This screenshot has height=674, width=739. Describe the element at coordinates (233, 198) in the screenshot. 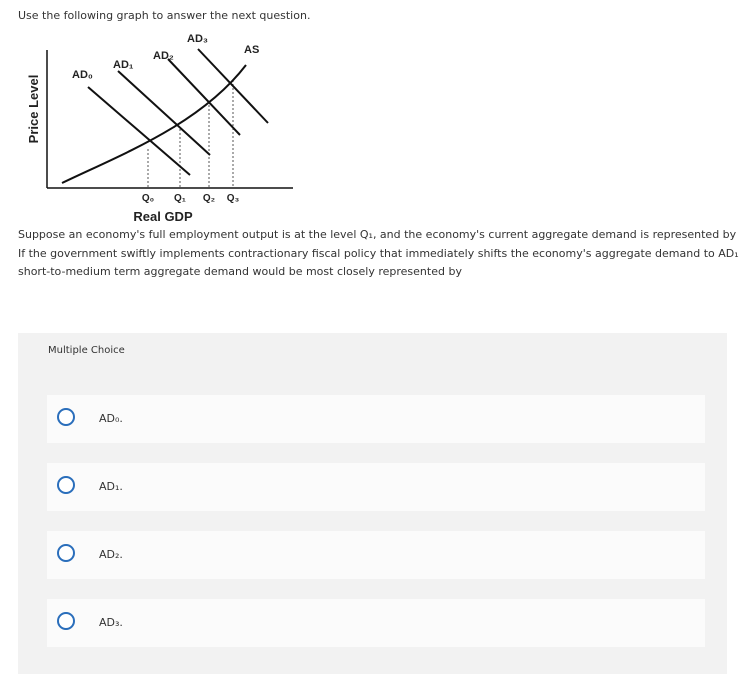

I see `quantity-label: Q₃` at that location.